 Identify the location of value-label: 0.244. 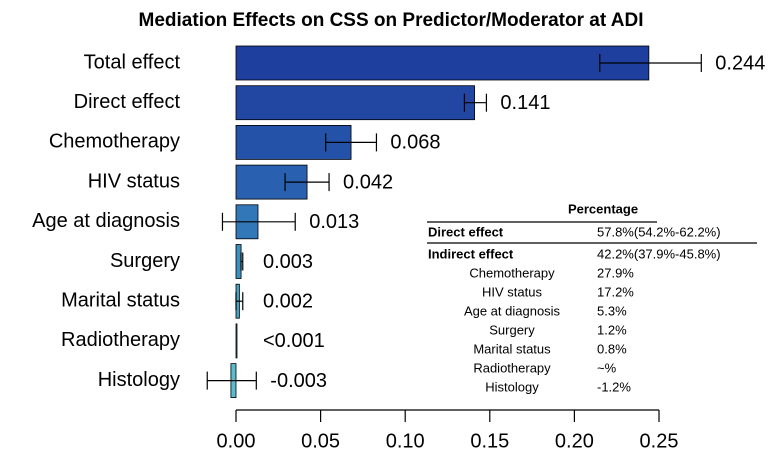
(740, 63).